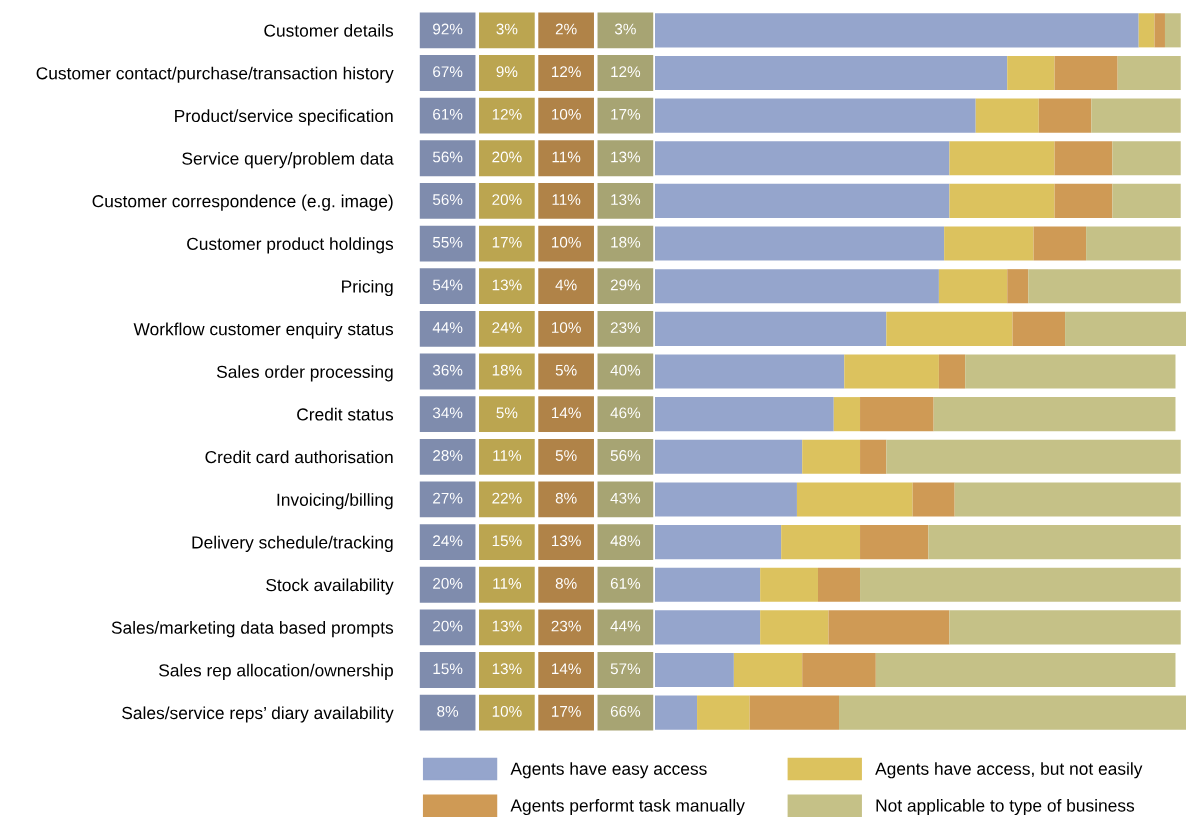 The height and width of the screenshot is (832, 1187). I want to click on data-label: 40%, so click(625, 370).